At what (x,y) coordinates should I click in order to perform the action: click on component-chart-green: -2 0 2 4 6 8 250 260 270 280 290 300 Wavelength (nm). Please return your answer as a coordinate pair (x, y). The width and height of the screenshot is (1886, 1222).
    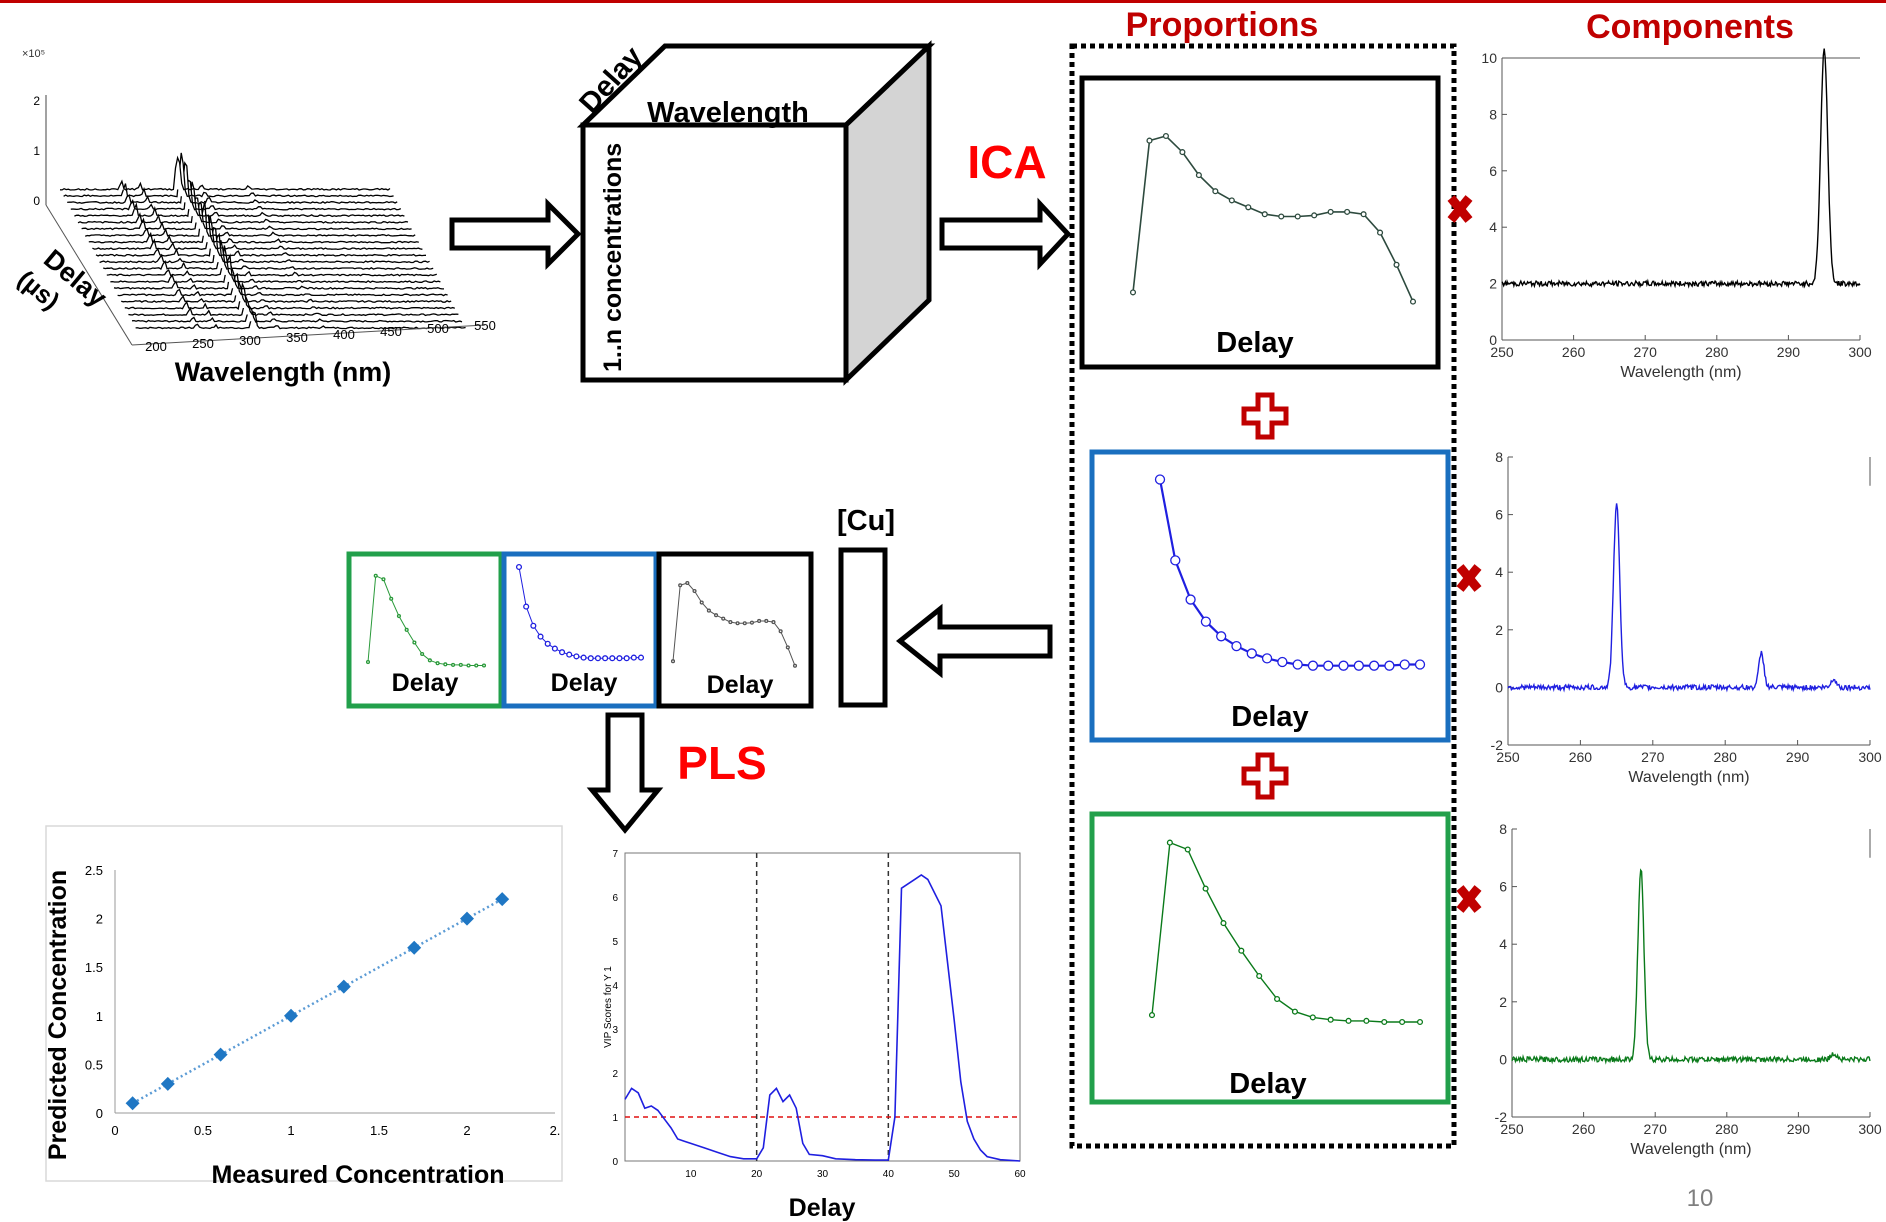
    Looking at the image, I should click on (1688, 989).